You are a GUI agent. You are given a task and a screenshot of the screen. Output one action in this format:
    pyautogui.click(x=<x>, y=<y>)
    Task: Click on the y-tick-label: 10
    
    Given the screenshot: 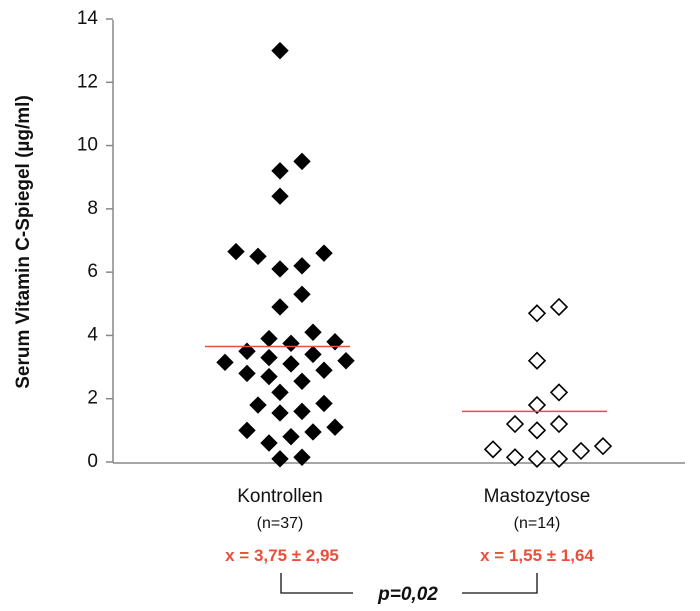 What is the action you would take?
    pyautogui.click(x=87, y=145)
    